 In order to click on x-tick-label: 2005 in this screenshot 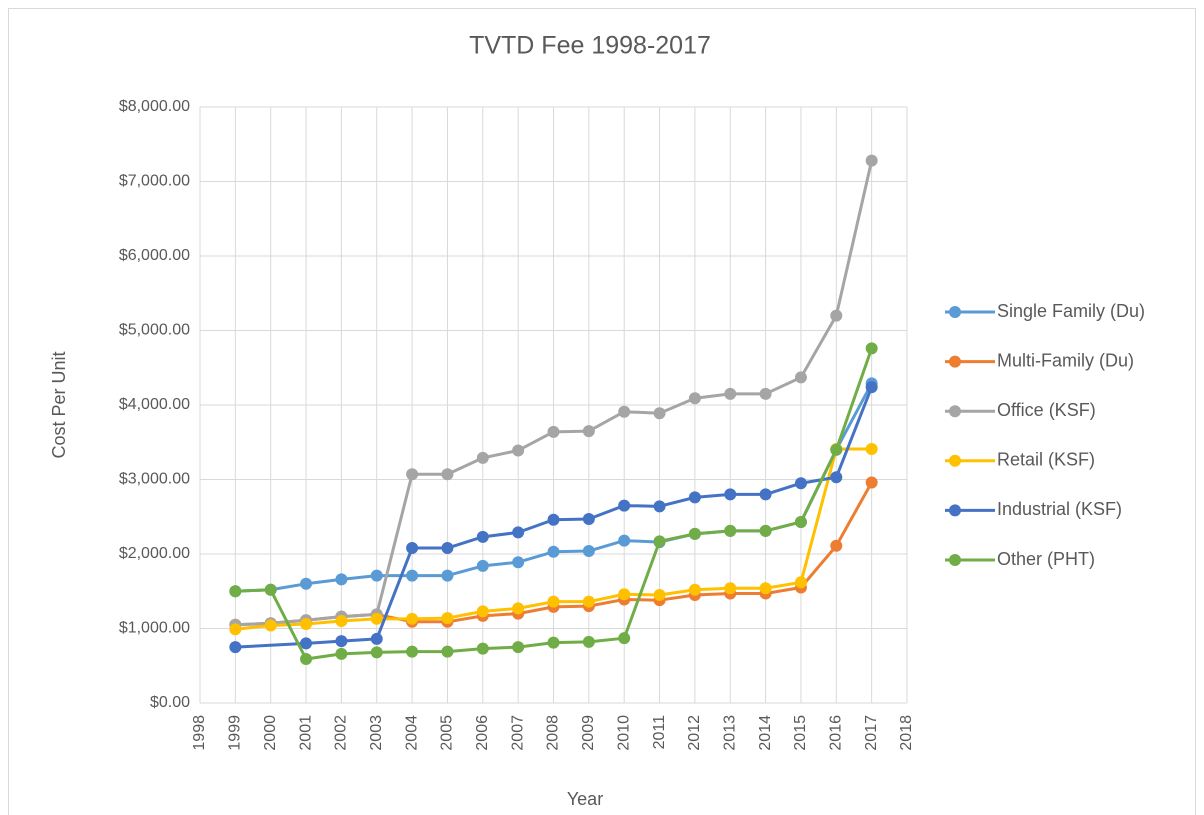, I will do `click(447, 733)`.